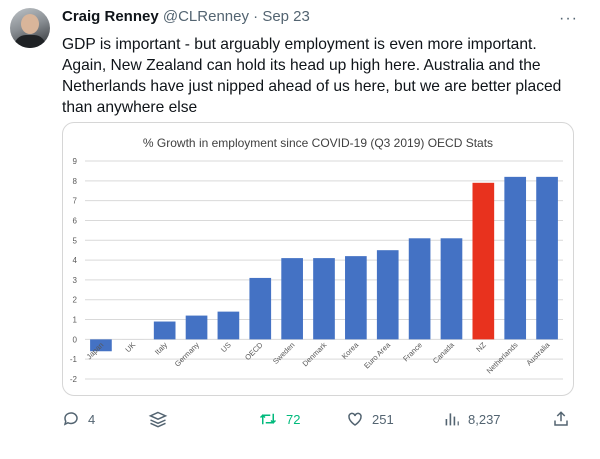 This screenshot has height=459, width=600. I want to click on y-tick-label: 6, so click(75, 220).